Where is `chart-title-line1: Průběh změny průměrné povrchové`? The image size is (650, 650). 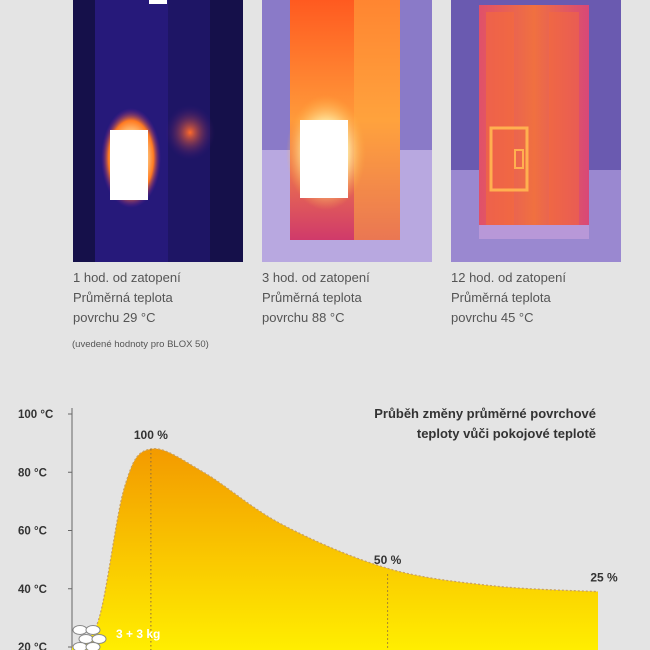 chart-title-line1: Průběh změny průměrné povrchové is located at coordinates (485, 413).